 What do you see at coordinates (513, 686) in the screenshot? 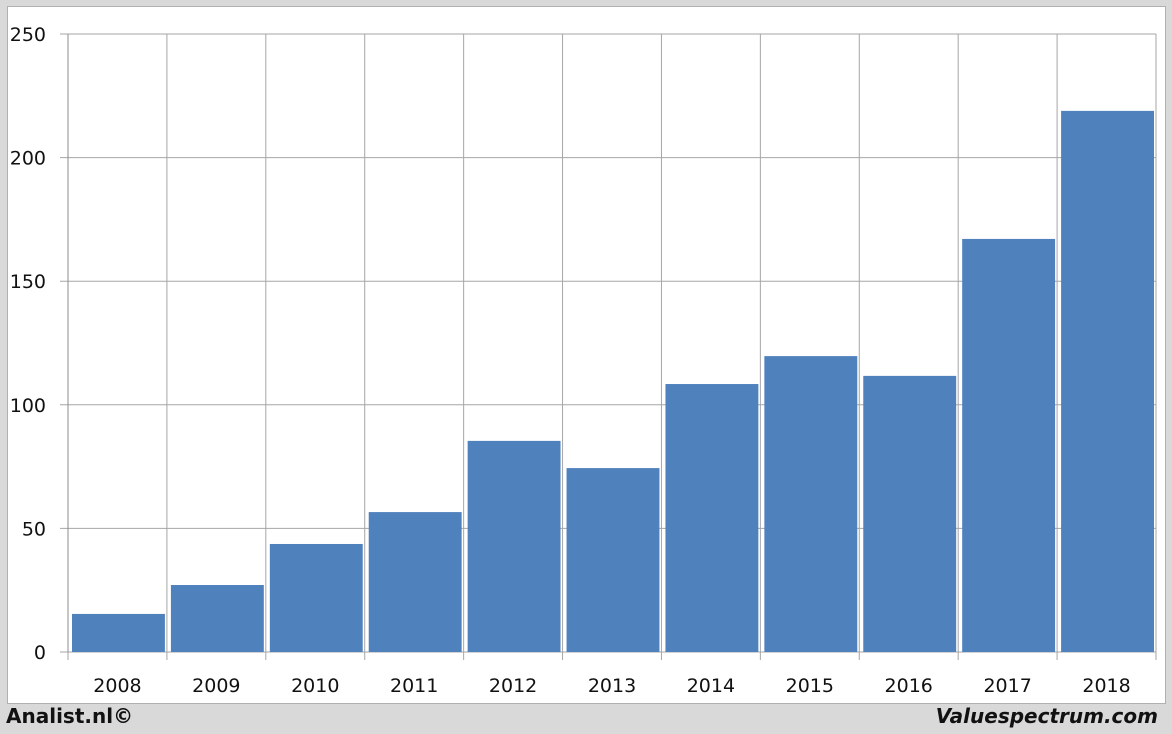
I see `x-tick-label: 2012` at bounding box center [513, 686].